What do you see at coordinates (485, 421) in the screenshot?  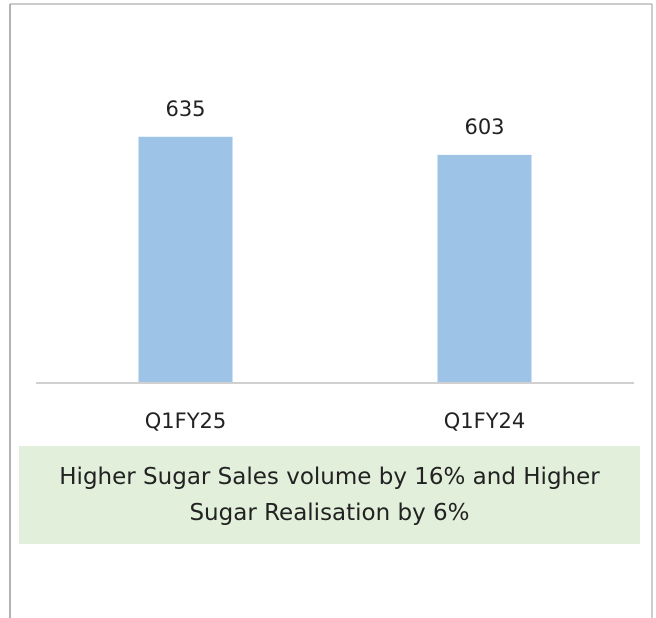 I see `x-tick-label: Q1FY24` at bounding box center [485, 421].